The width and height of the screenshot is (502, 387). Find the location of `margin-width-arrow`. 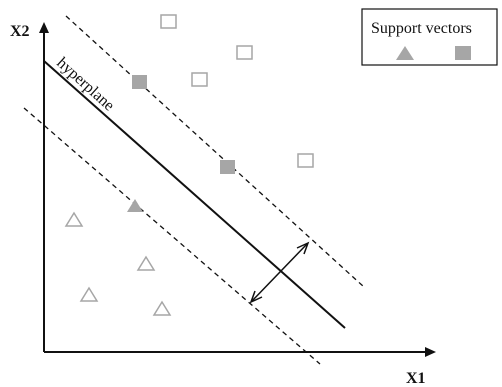

margin-width-arrow is located at coordinates (279, 272).